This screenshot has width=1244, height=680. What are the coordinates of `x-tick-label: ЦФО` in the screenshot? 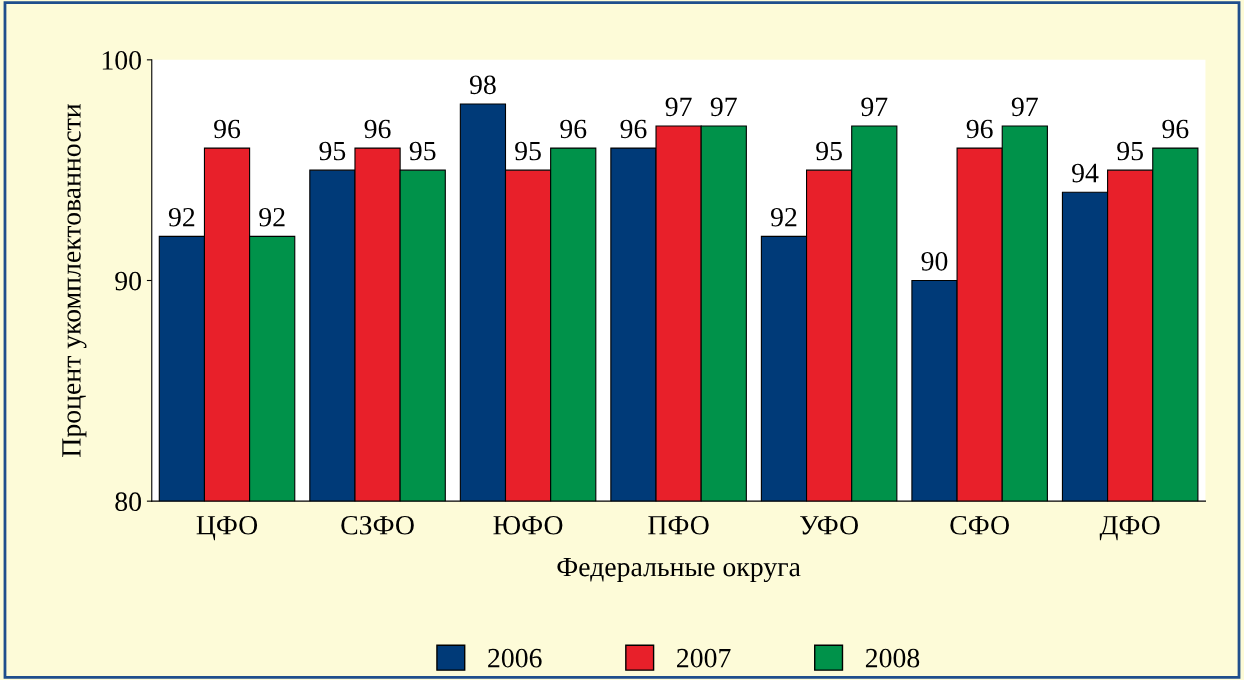 It's located at (227, 528).